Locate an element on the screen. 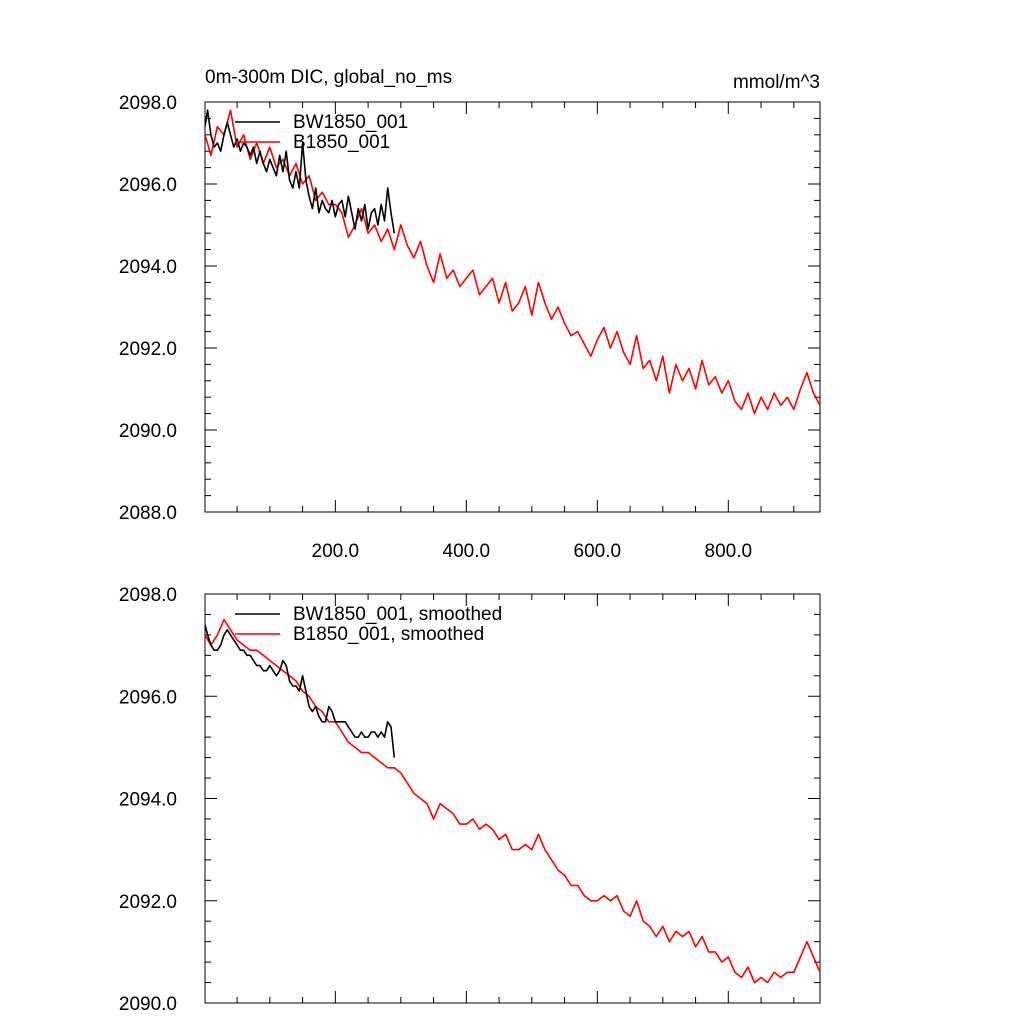  legend-label: BW1850_001 is located at coordinates (350, 122).